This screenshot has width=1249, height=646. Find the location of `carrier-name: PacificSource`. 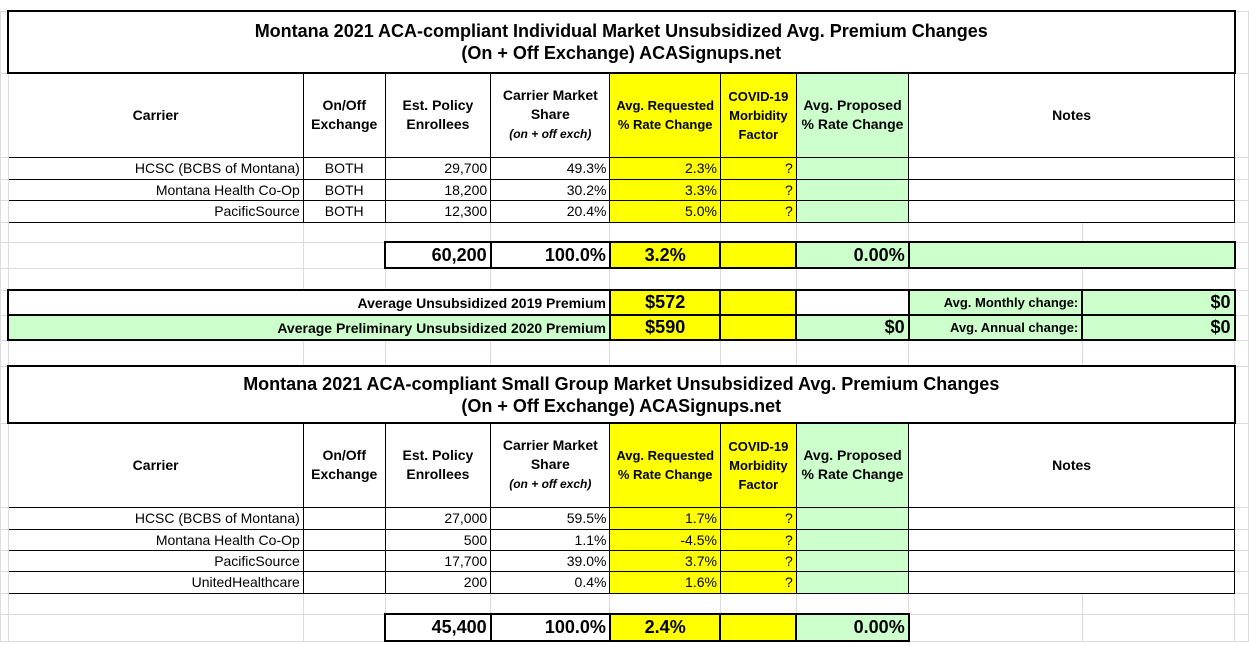

carrier-name: PacificSource is located at coordinates (155, 211).